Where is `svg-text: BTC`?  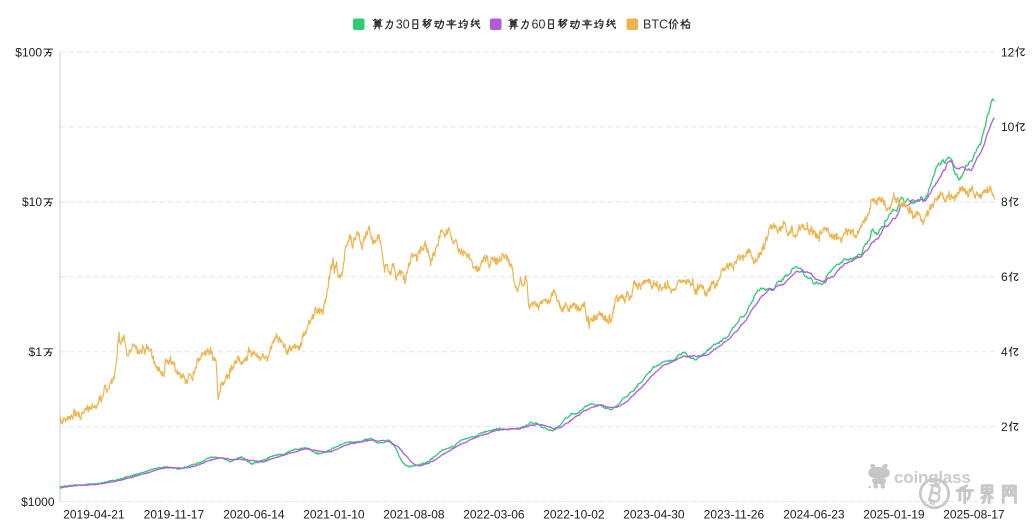 svg-text: BTC is located at coordinates (655, 25).